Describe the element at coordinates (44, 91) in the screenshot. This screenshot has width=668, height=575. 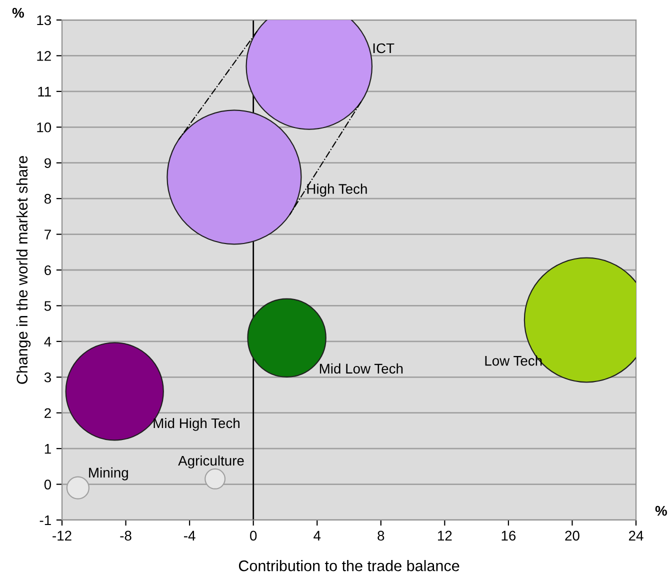
I see `y-tick-label: 11` at that location.